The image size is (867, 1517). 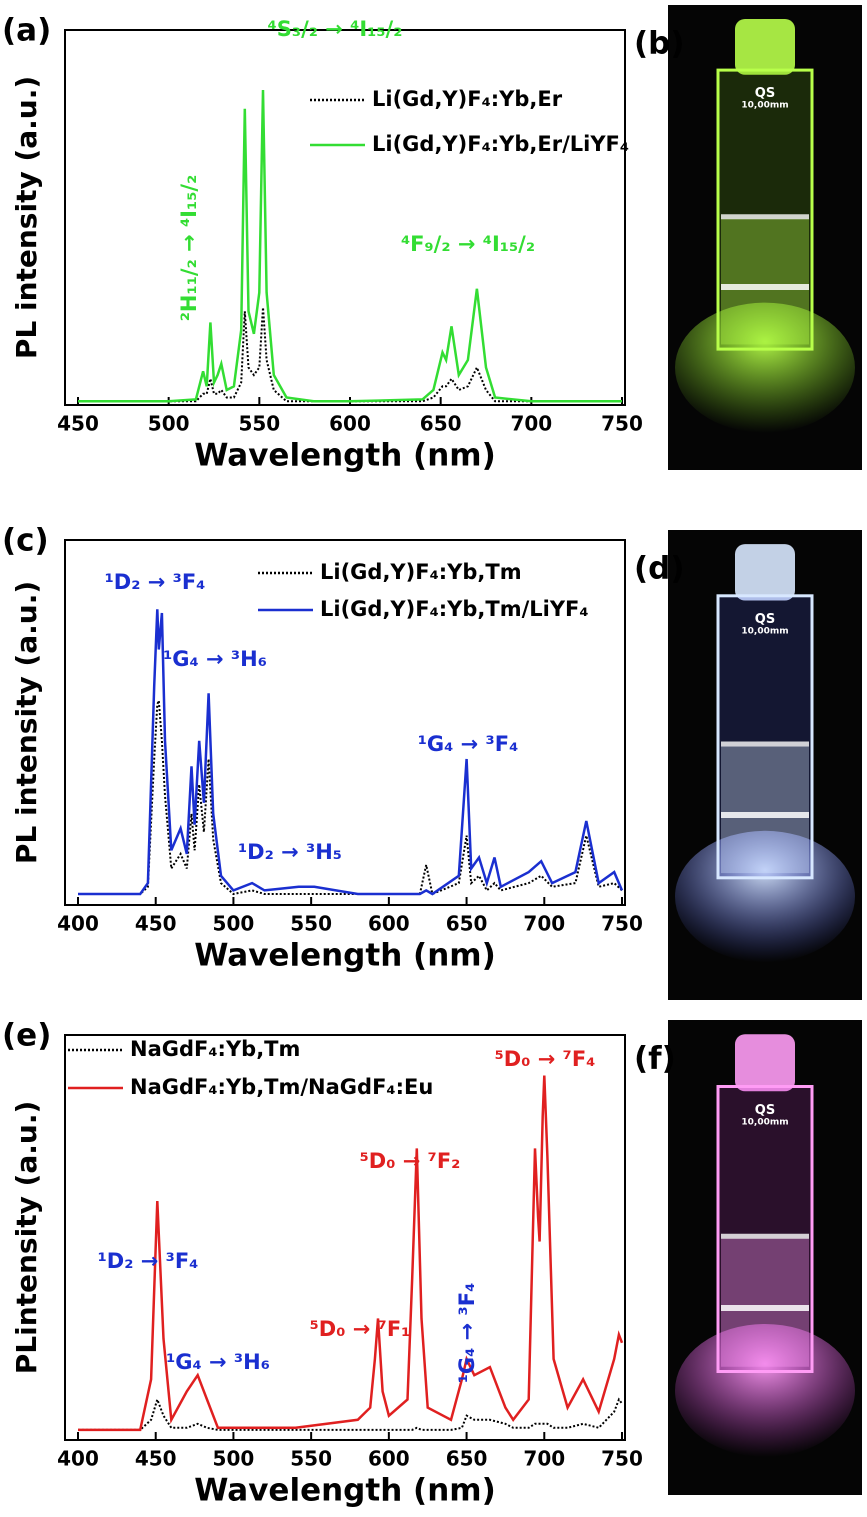 What do you see at coordinates (500, 144) in the screenshot?
I see `legend-label: Li(Gd,Y)F₄:Yb,Er/LiYF₄` at bounding box center [500, 144].